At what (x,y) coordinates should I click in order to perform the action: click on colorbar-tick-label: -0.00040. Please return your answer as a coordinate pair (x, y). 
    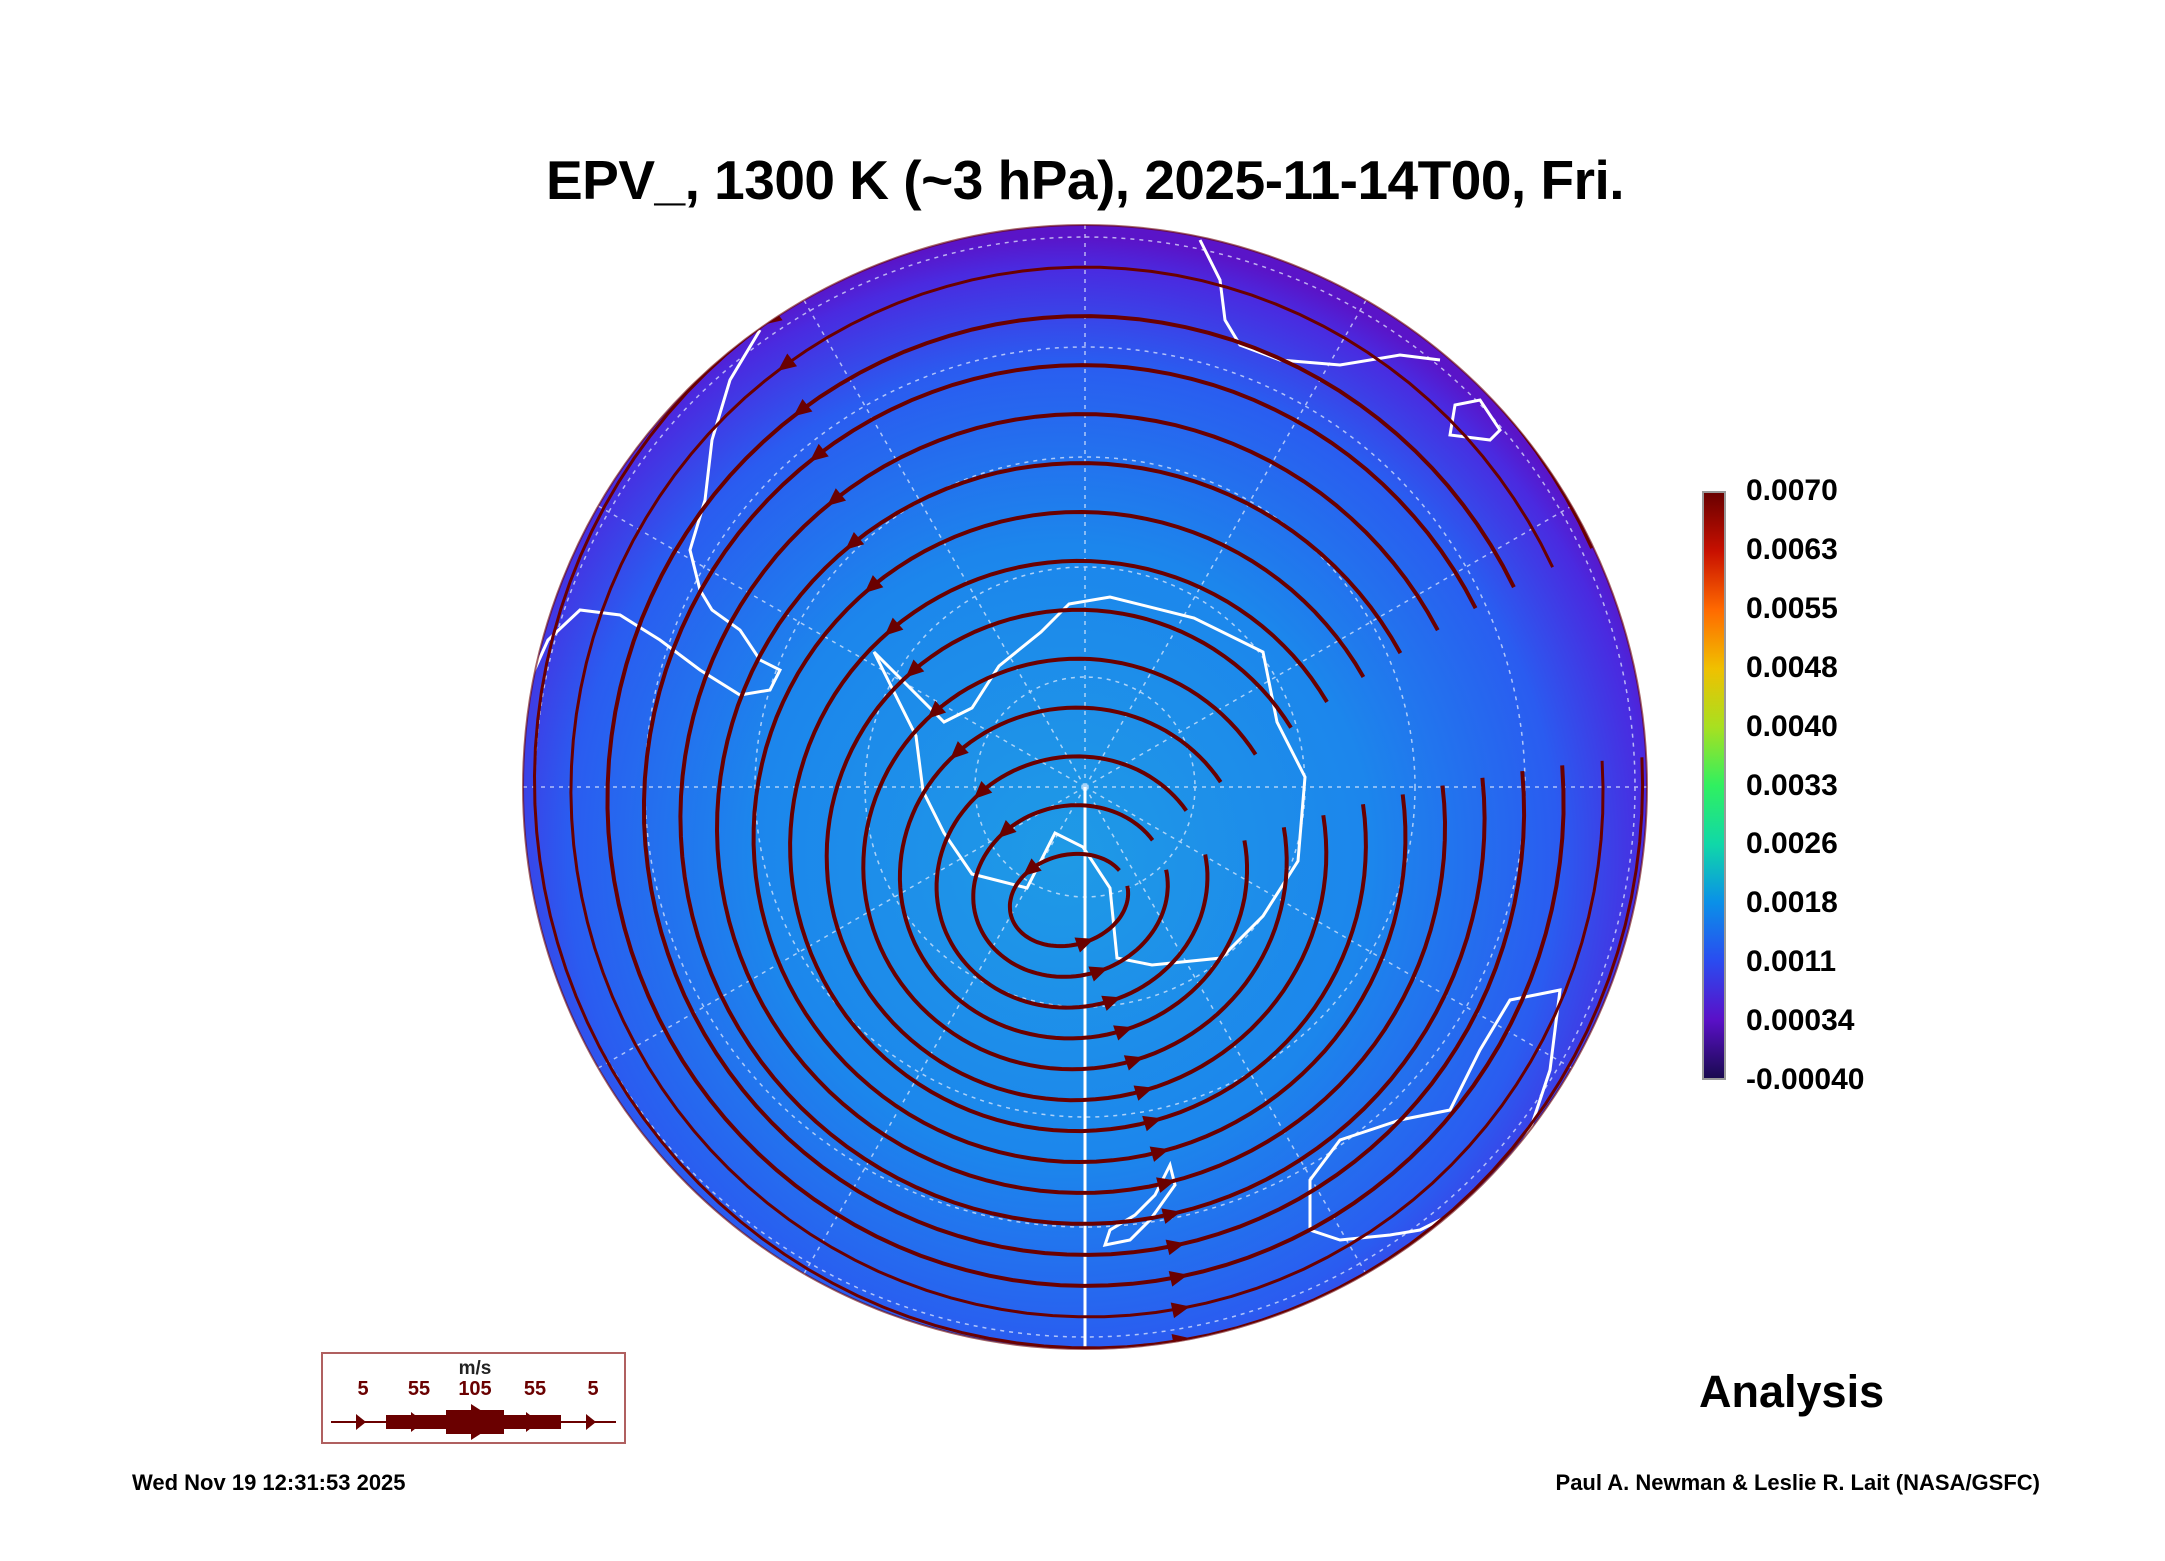
    Looking at the image, I should click on (1805, 1079).